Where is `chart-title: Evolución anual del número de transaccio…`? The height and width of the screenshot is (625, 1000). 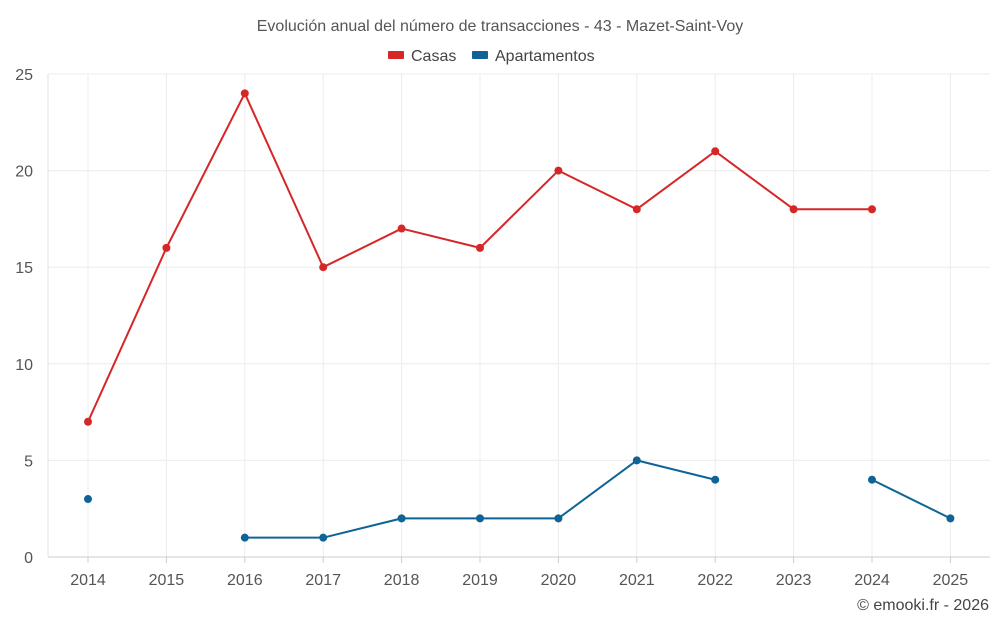
chart-title: Evolución anual del número de transaccio… is located at coordinates (500, 26).